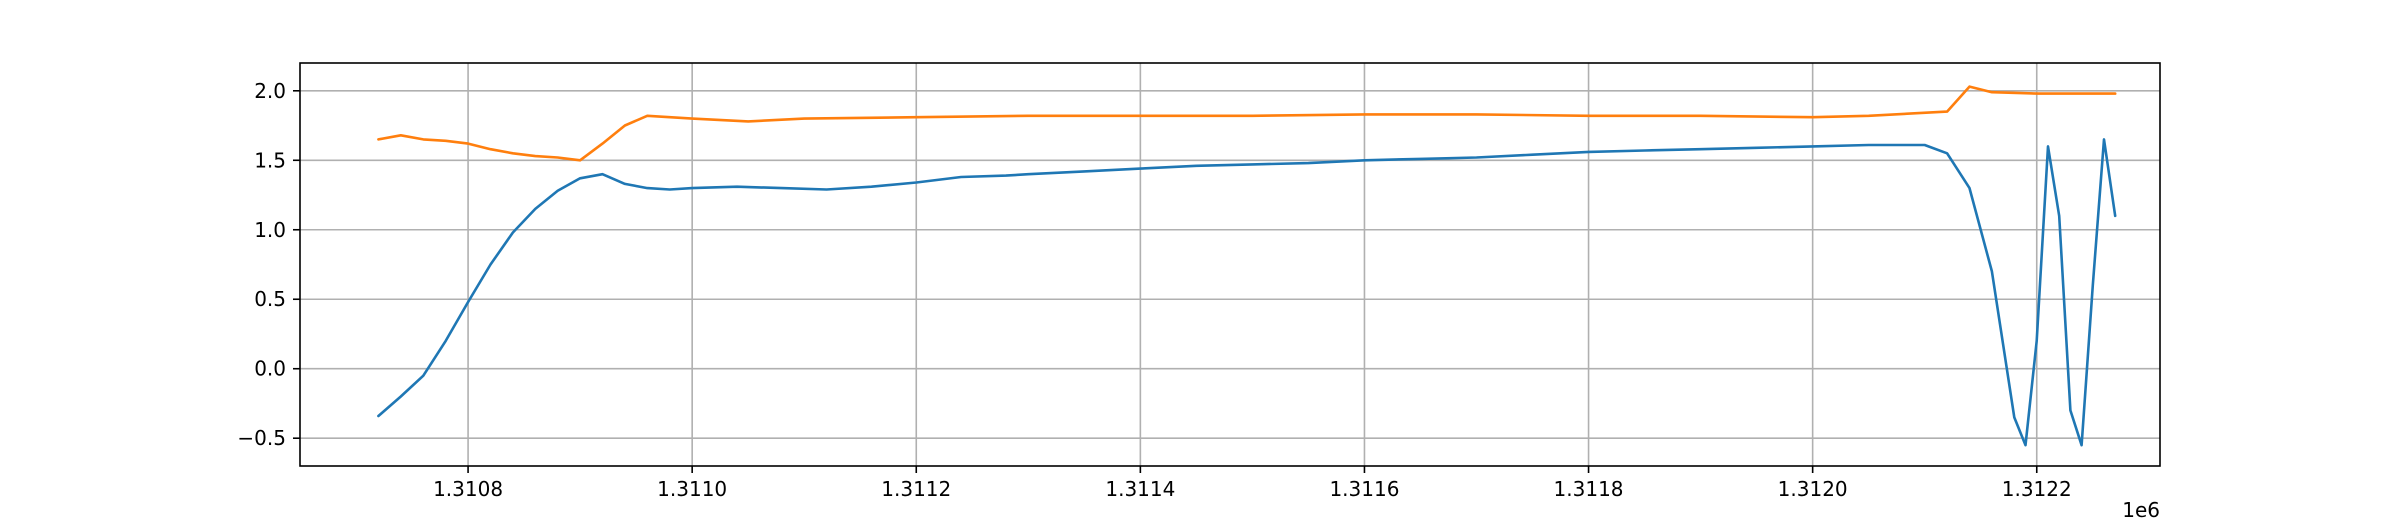  Describe the element at coordinates (916, 489) in the screenshot. I see `x-tick-label: 1.3112` at that location.